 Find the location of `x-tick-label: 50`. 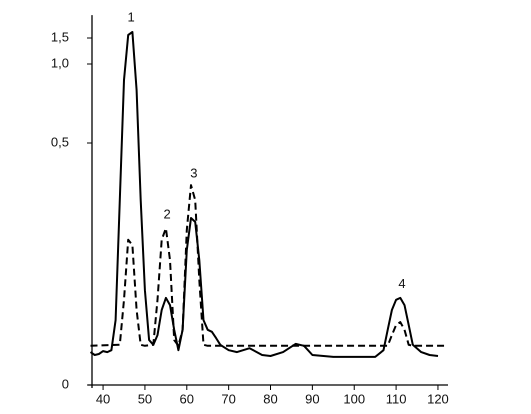

x-tick-label: 50 is located at coordinates (145, 398).